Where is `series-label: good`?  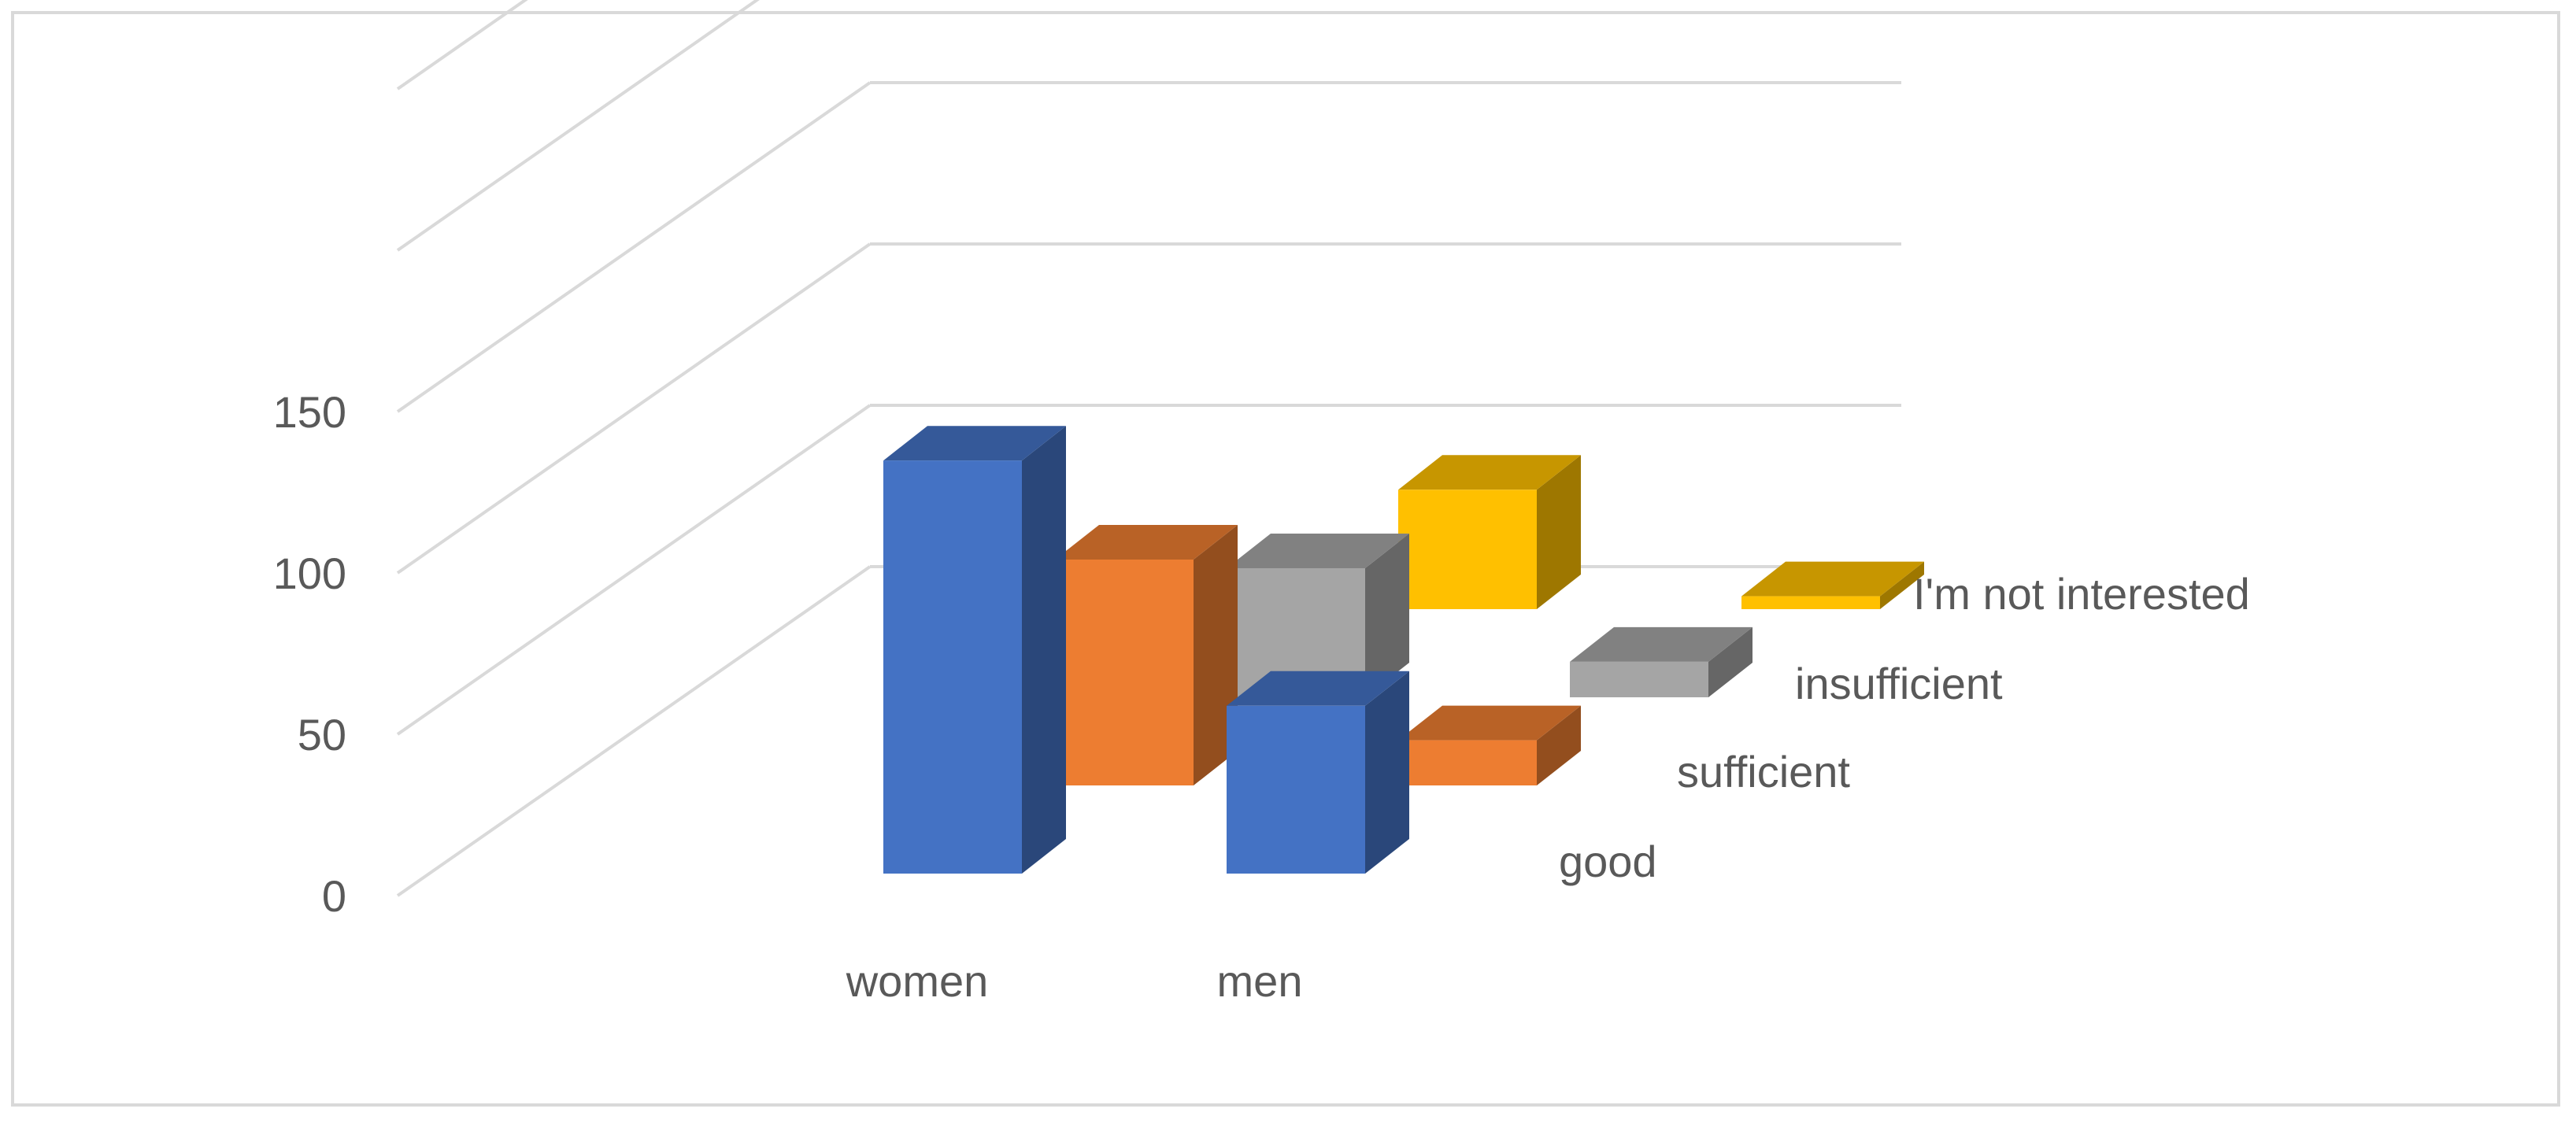
series-label: good is located at coordinates (1608, 861).